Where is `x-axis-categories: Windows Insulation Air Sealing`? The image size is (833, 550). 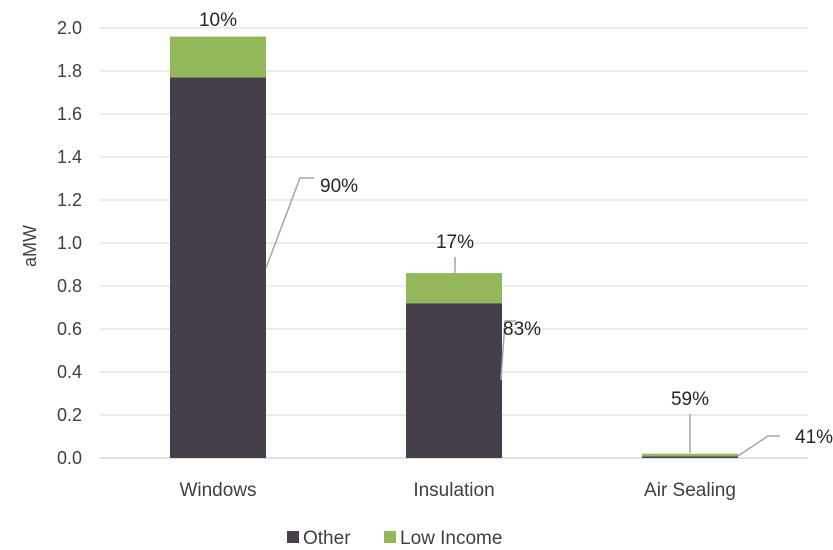
x-axis-categories: Windows Insulation Air Sealing is located at coordinates (457, 490).